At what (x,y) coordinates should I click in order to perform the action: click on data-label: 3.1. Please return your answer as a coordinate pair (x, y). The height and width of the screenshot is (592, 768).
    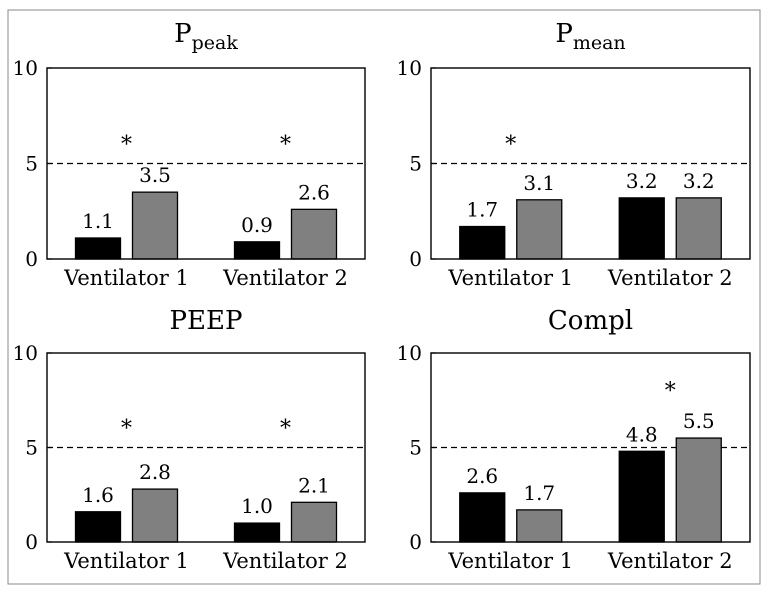
    Looking at the image, I should click on (539, 183).